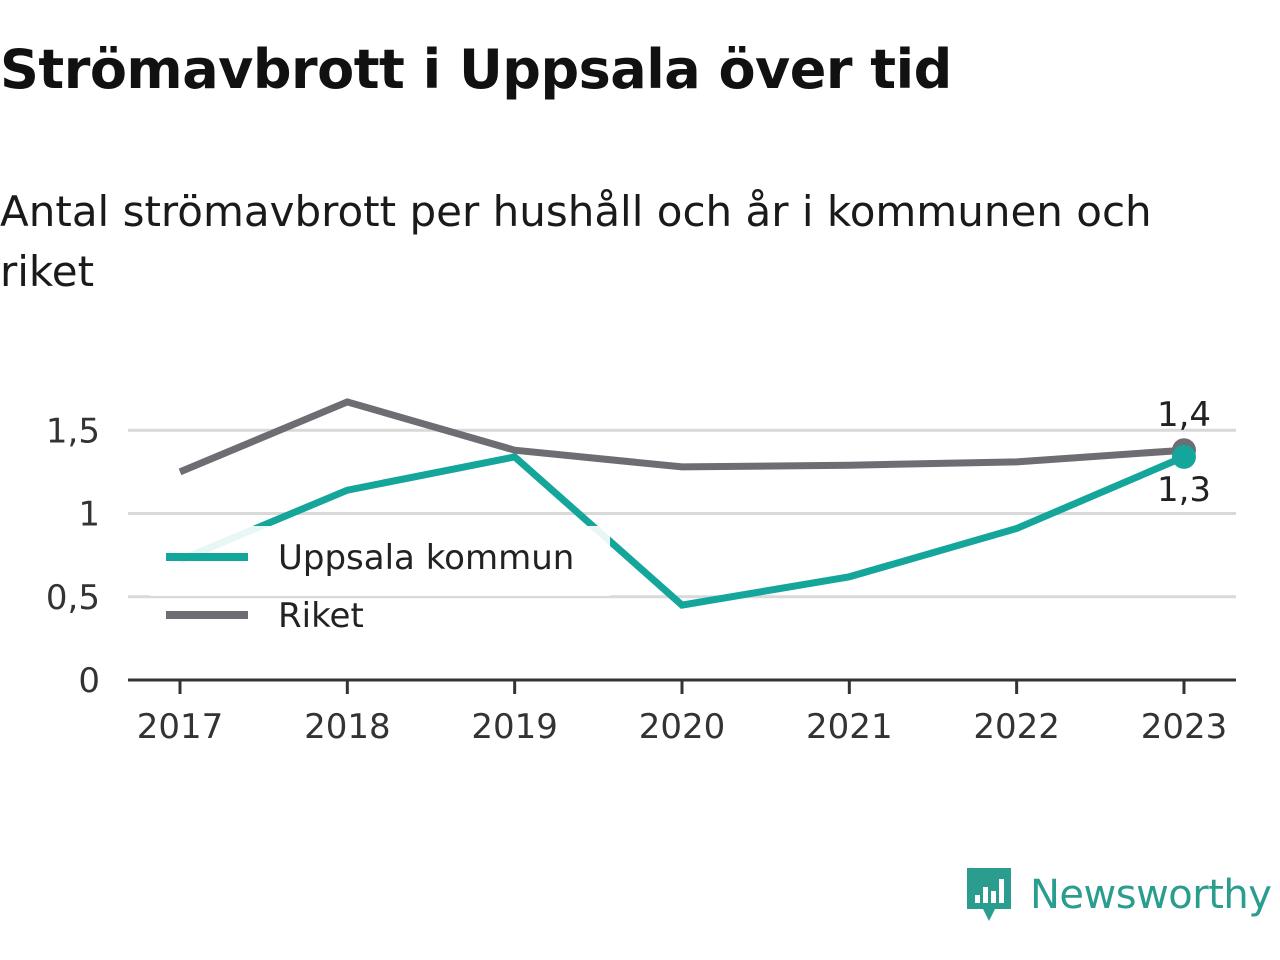 The width and height of the screenshot is (1280, 960). I want to click on brand-logo: Newsworthy, so click(1118, 895).